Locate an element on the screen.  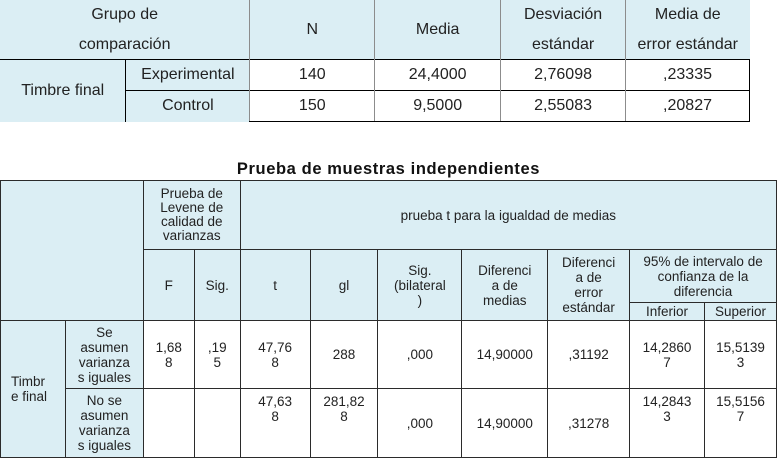
cell-t: 47,76 8 is located at coordinates (275, 354).